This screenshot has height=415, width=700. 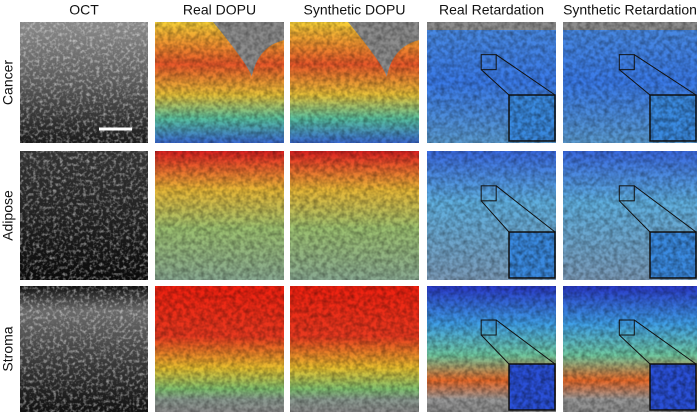 I want to click on column-header: Synthetic DOPU, so click(x=355, y=10).